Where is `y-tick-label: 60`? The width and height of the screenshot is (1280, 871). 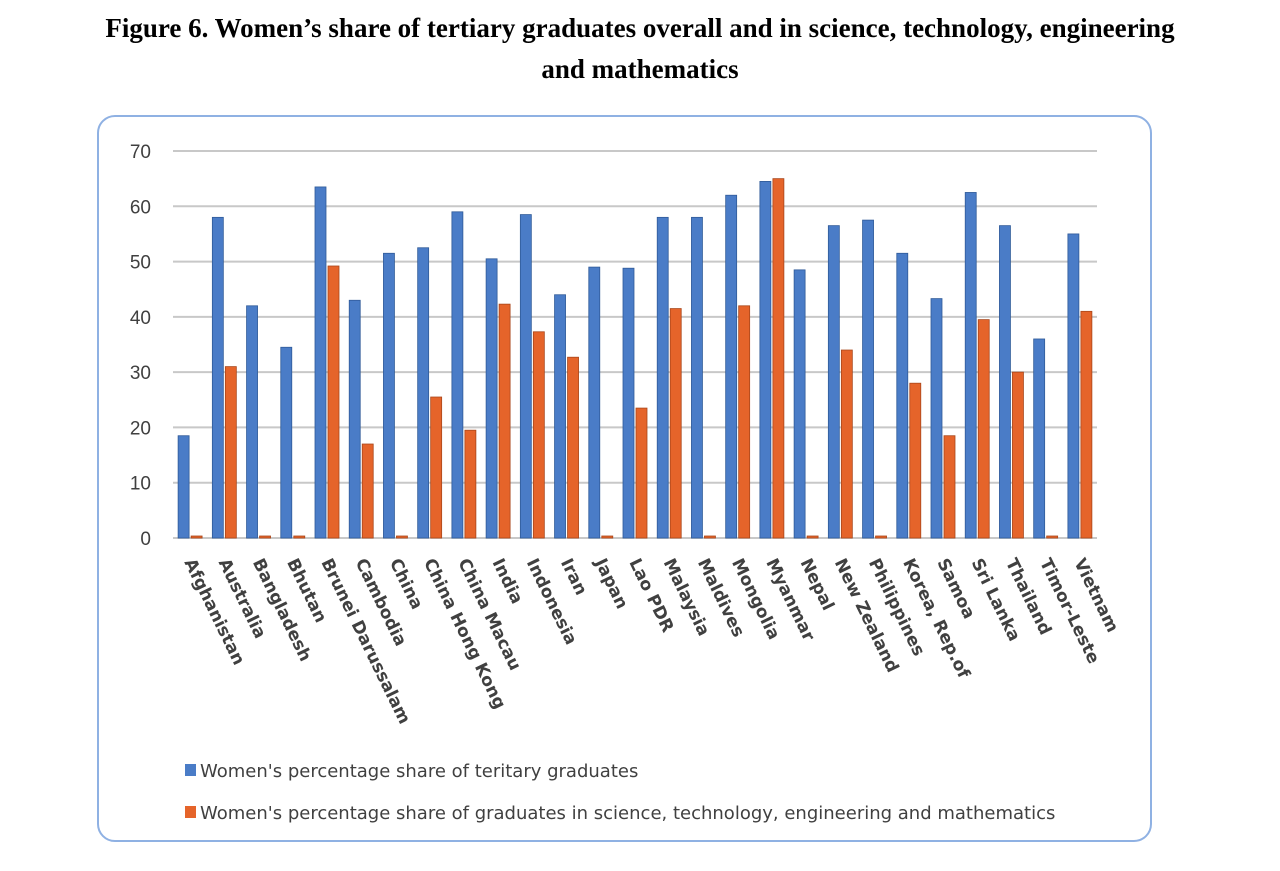 y-tick-label: 60 is located at coordinates (140, 207).